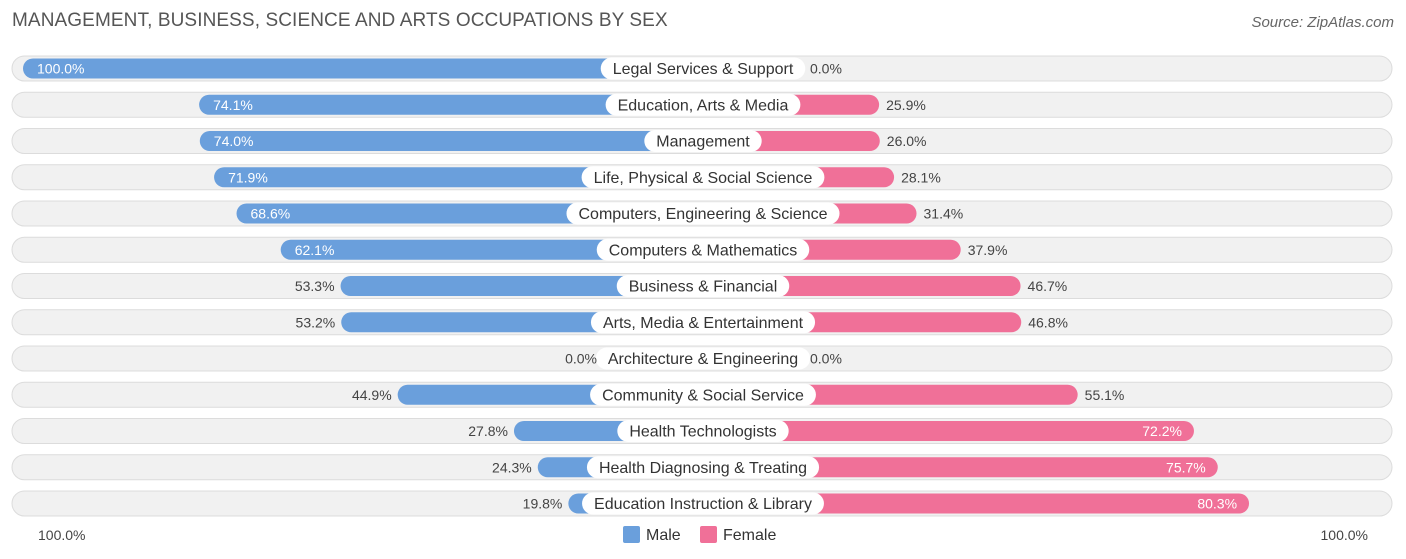 The image size is (1406, 559). What do you see at coordinates (543, 504) in the screenshot?
I see `male-value-label: 19.8%` at bounding box center [543, 504].